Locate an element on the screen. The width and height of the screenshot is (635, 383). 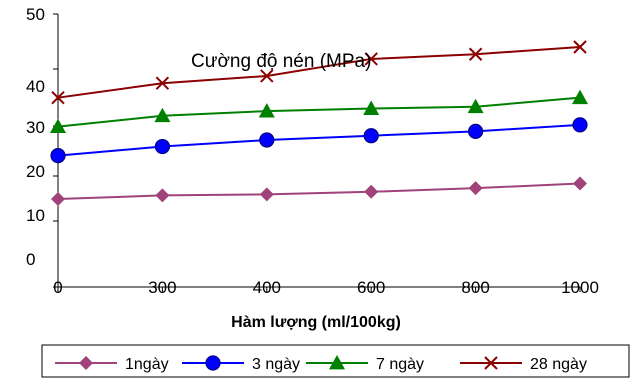
legend-label: 3 ngày is located at coordinates (276, 364).